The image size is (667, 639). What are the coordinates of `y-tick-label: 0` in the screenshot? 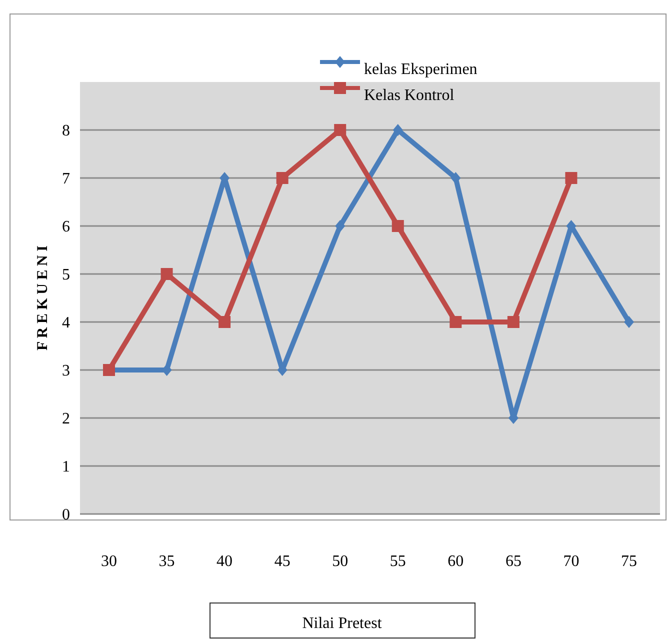 It's located at (66, 515).